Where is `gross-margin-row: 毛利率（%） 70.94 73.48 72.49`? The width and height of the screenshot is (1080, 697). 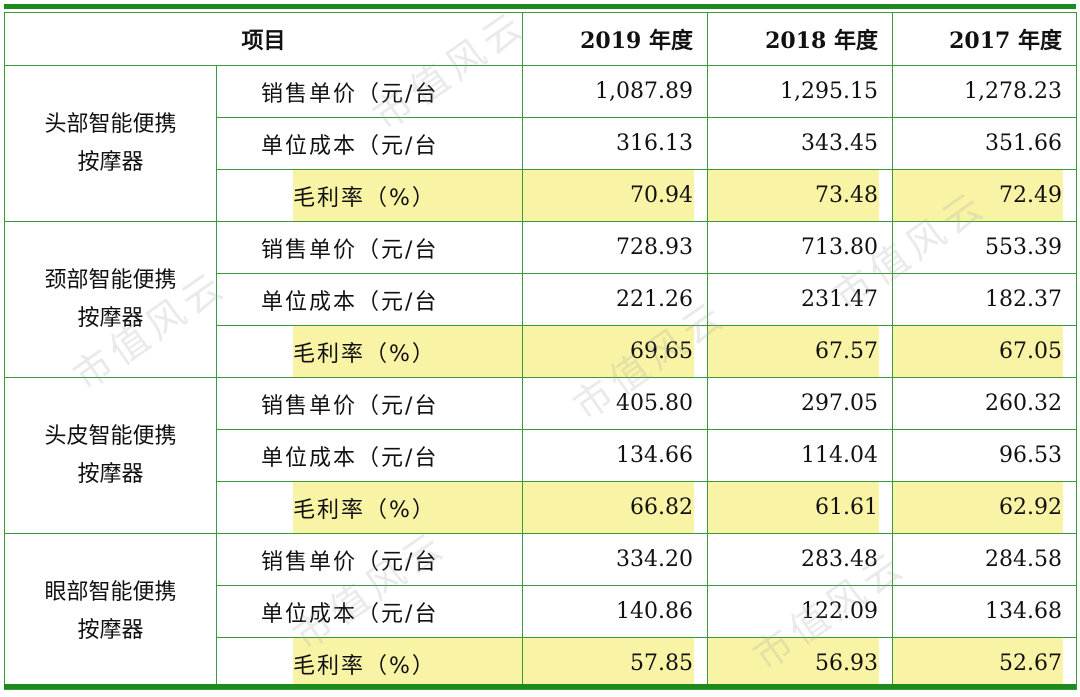
gross-margin-row: 毛利率（%） 70.94 73.48 72.49 is located at coordinates (541, 195).